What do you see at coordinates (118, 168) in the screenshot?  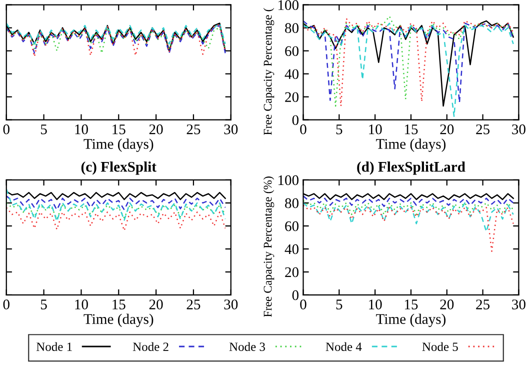 I see `chart-title: (c) FlexSplit` at bounding box center [118, 168].